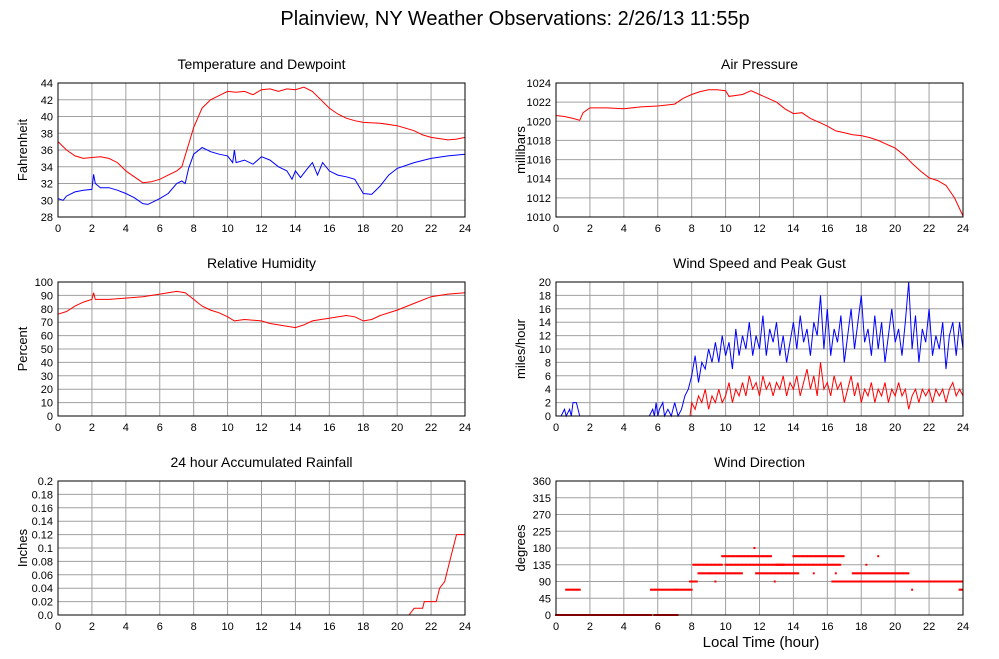 The height and width of the screenshot is (659, 999). Describe the element at coordinates (692, 428) in the screenshot. I see `x-tick-label: 8` at that location.